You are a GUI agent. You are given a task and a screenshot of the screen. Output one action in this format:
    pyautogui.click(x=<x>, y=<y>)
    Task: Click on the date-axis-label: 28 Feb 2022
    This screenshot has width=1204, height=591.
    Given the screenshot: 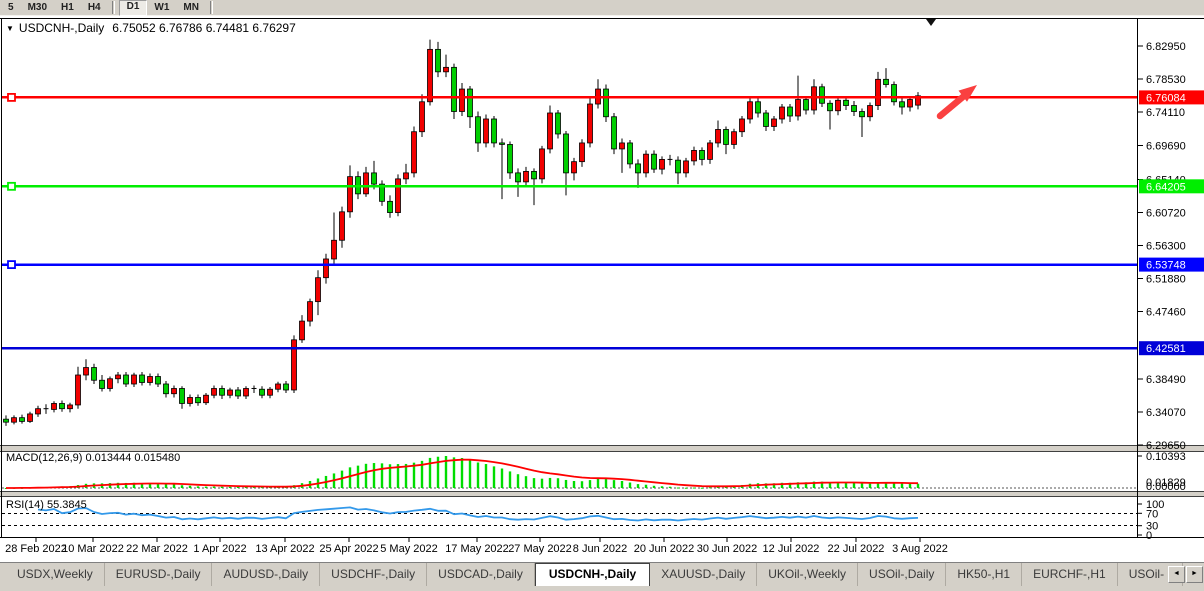 What is the action you would take?
    pyautogui.click(x=36, y=549)
    